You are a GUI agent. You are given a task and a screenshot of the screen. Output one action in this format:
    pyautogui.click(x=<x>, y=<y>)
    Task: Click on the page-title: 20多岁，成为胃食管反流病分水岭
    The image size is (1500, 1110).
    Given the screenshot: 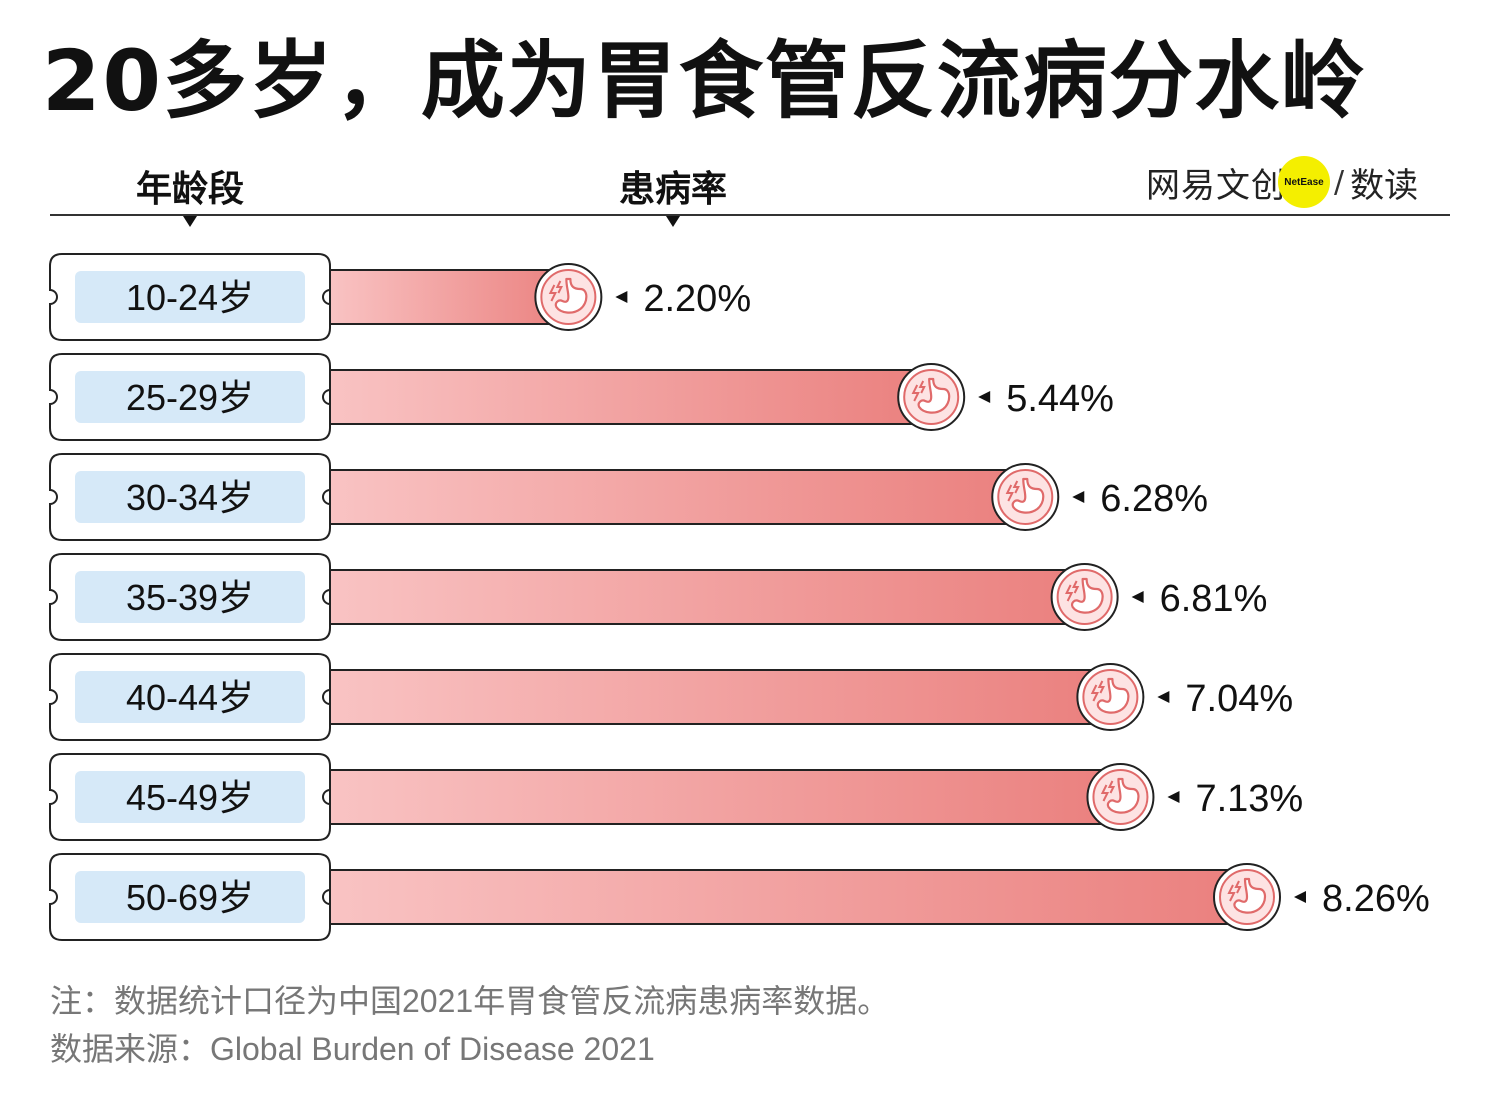 What is the action you would take?
    pyautogui.click(x=704, y=81)
    